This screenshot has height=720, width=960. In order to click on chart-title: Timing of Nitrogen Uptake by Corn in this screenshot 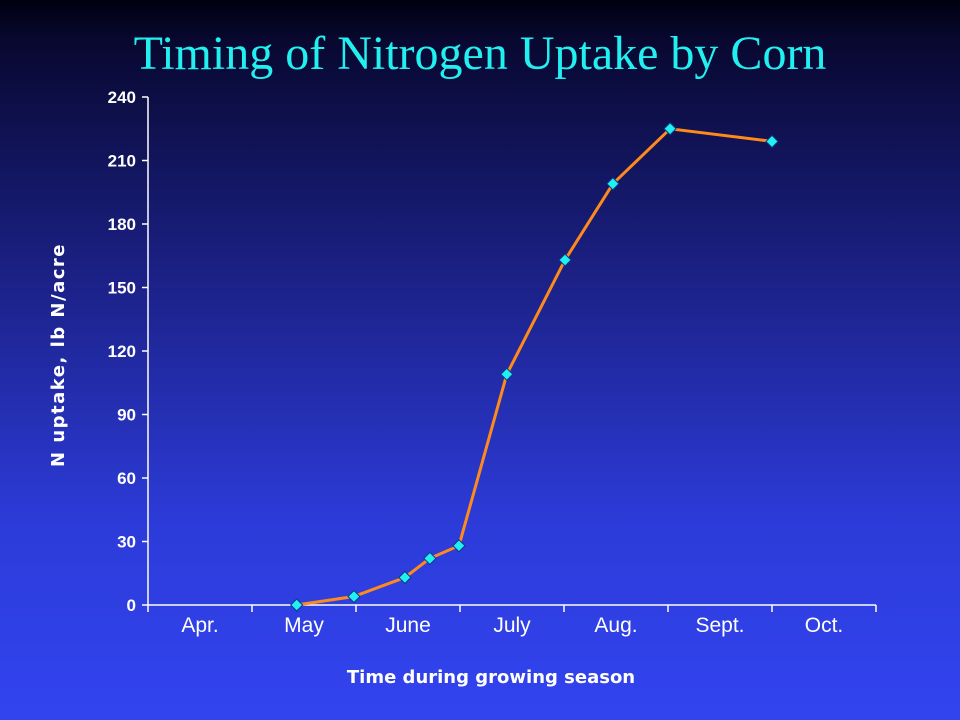, I will do `click(480, 53)`.